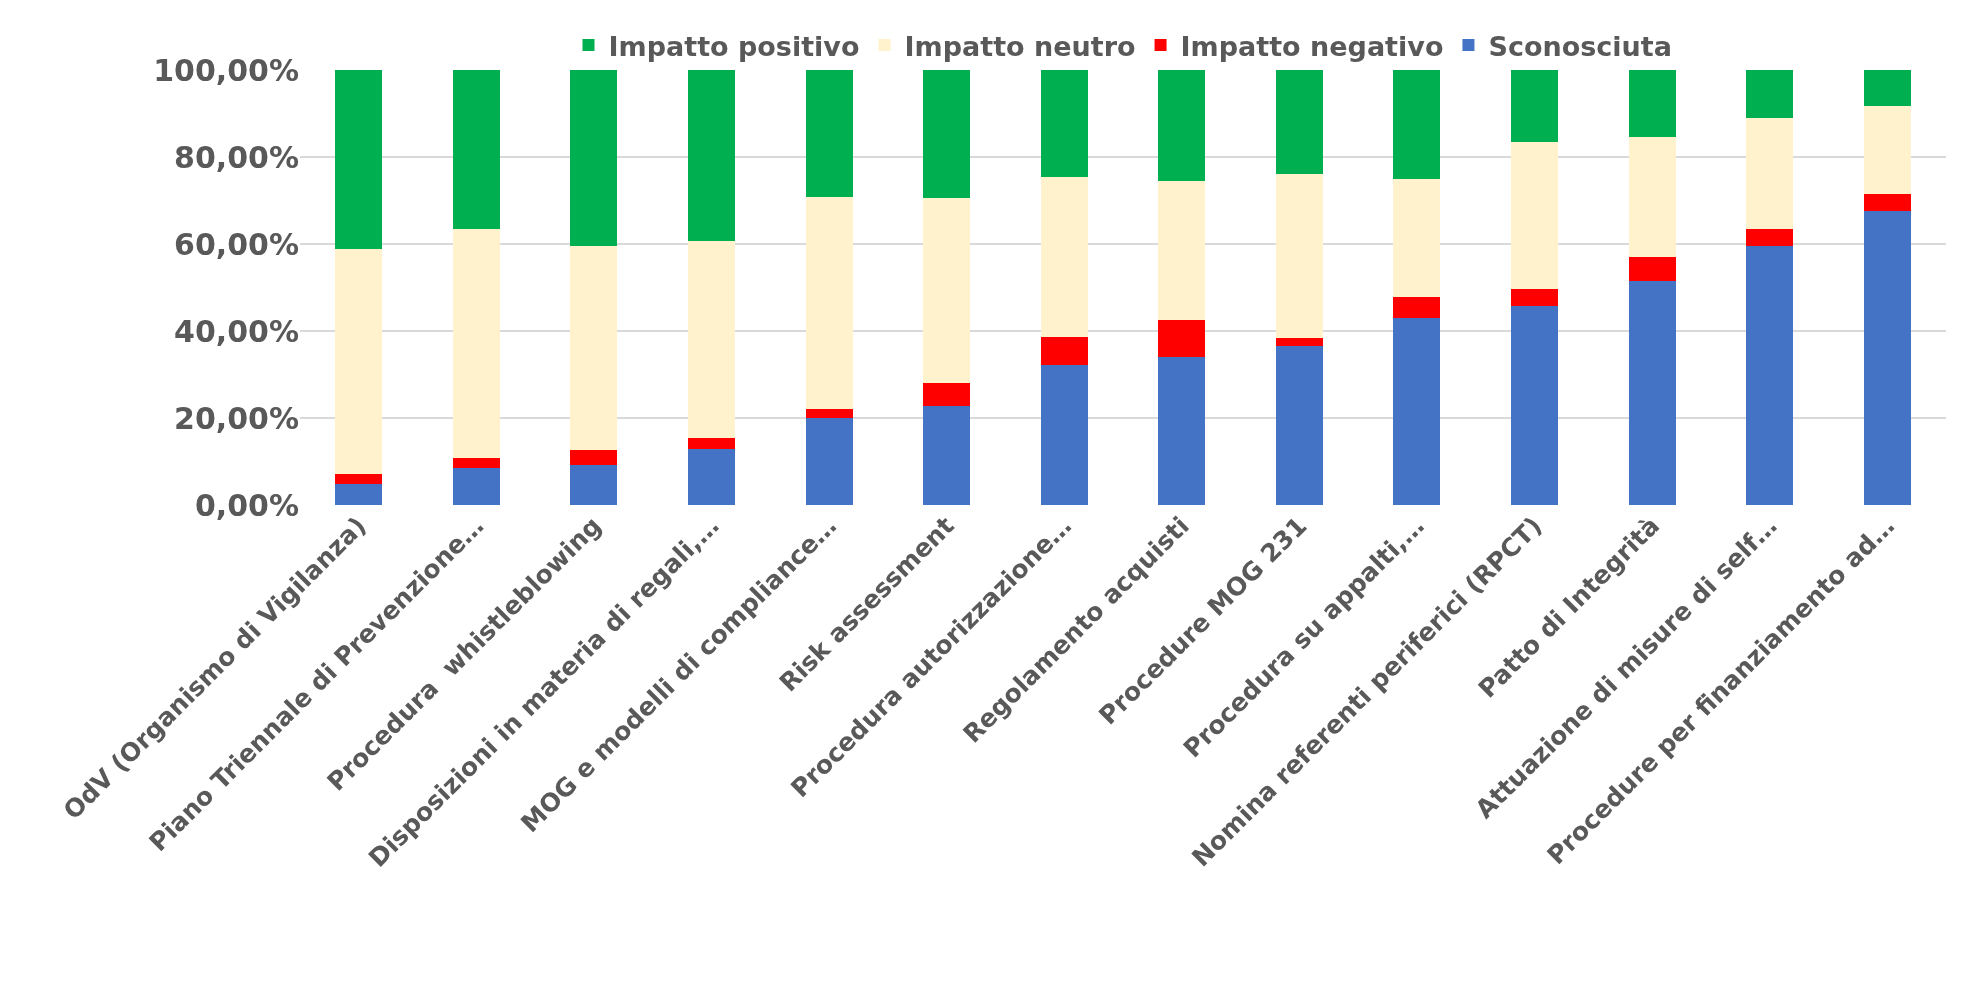  What do you see at coordinates (1312, 46) in the screenshot?
I see `legend-label: Impatto negativo` at bounding box center [1312, 46].